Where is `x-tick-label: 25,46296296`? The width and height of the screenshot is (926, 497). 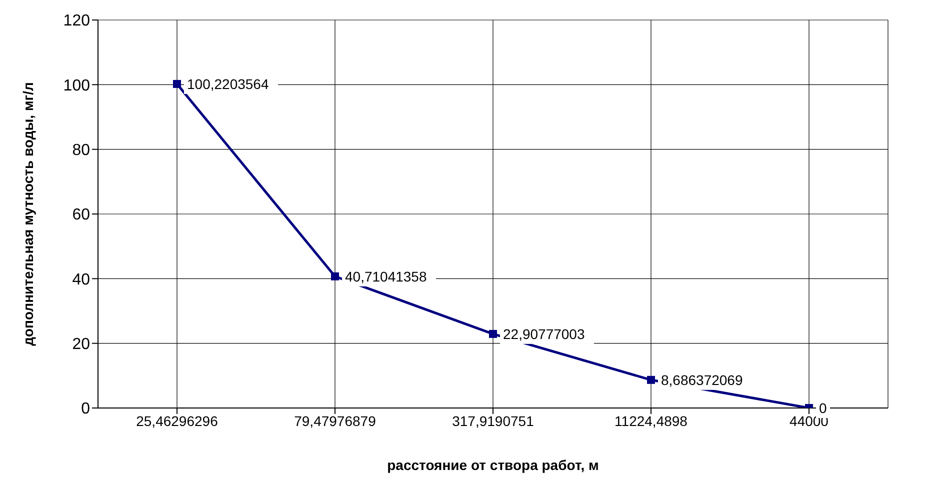
x-tick-label: 25,46296296 is located at coordinates (177, 420).